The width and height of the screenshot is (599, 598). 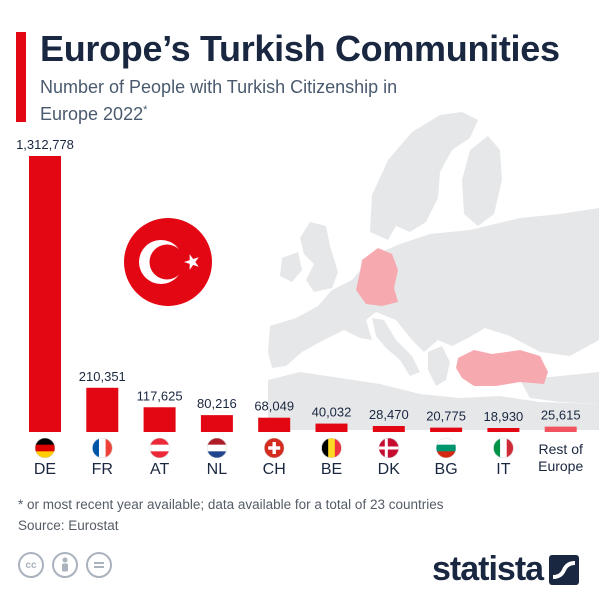 I want to click on value-label: 117,625, so click(x=160, y=395).